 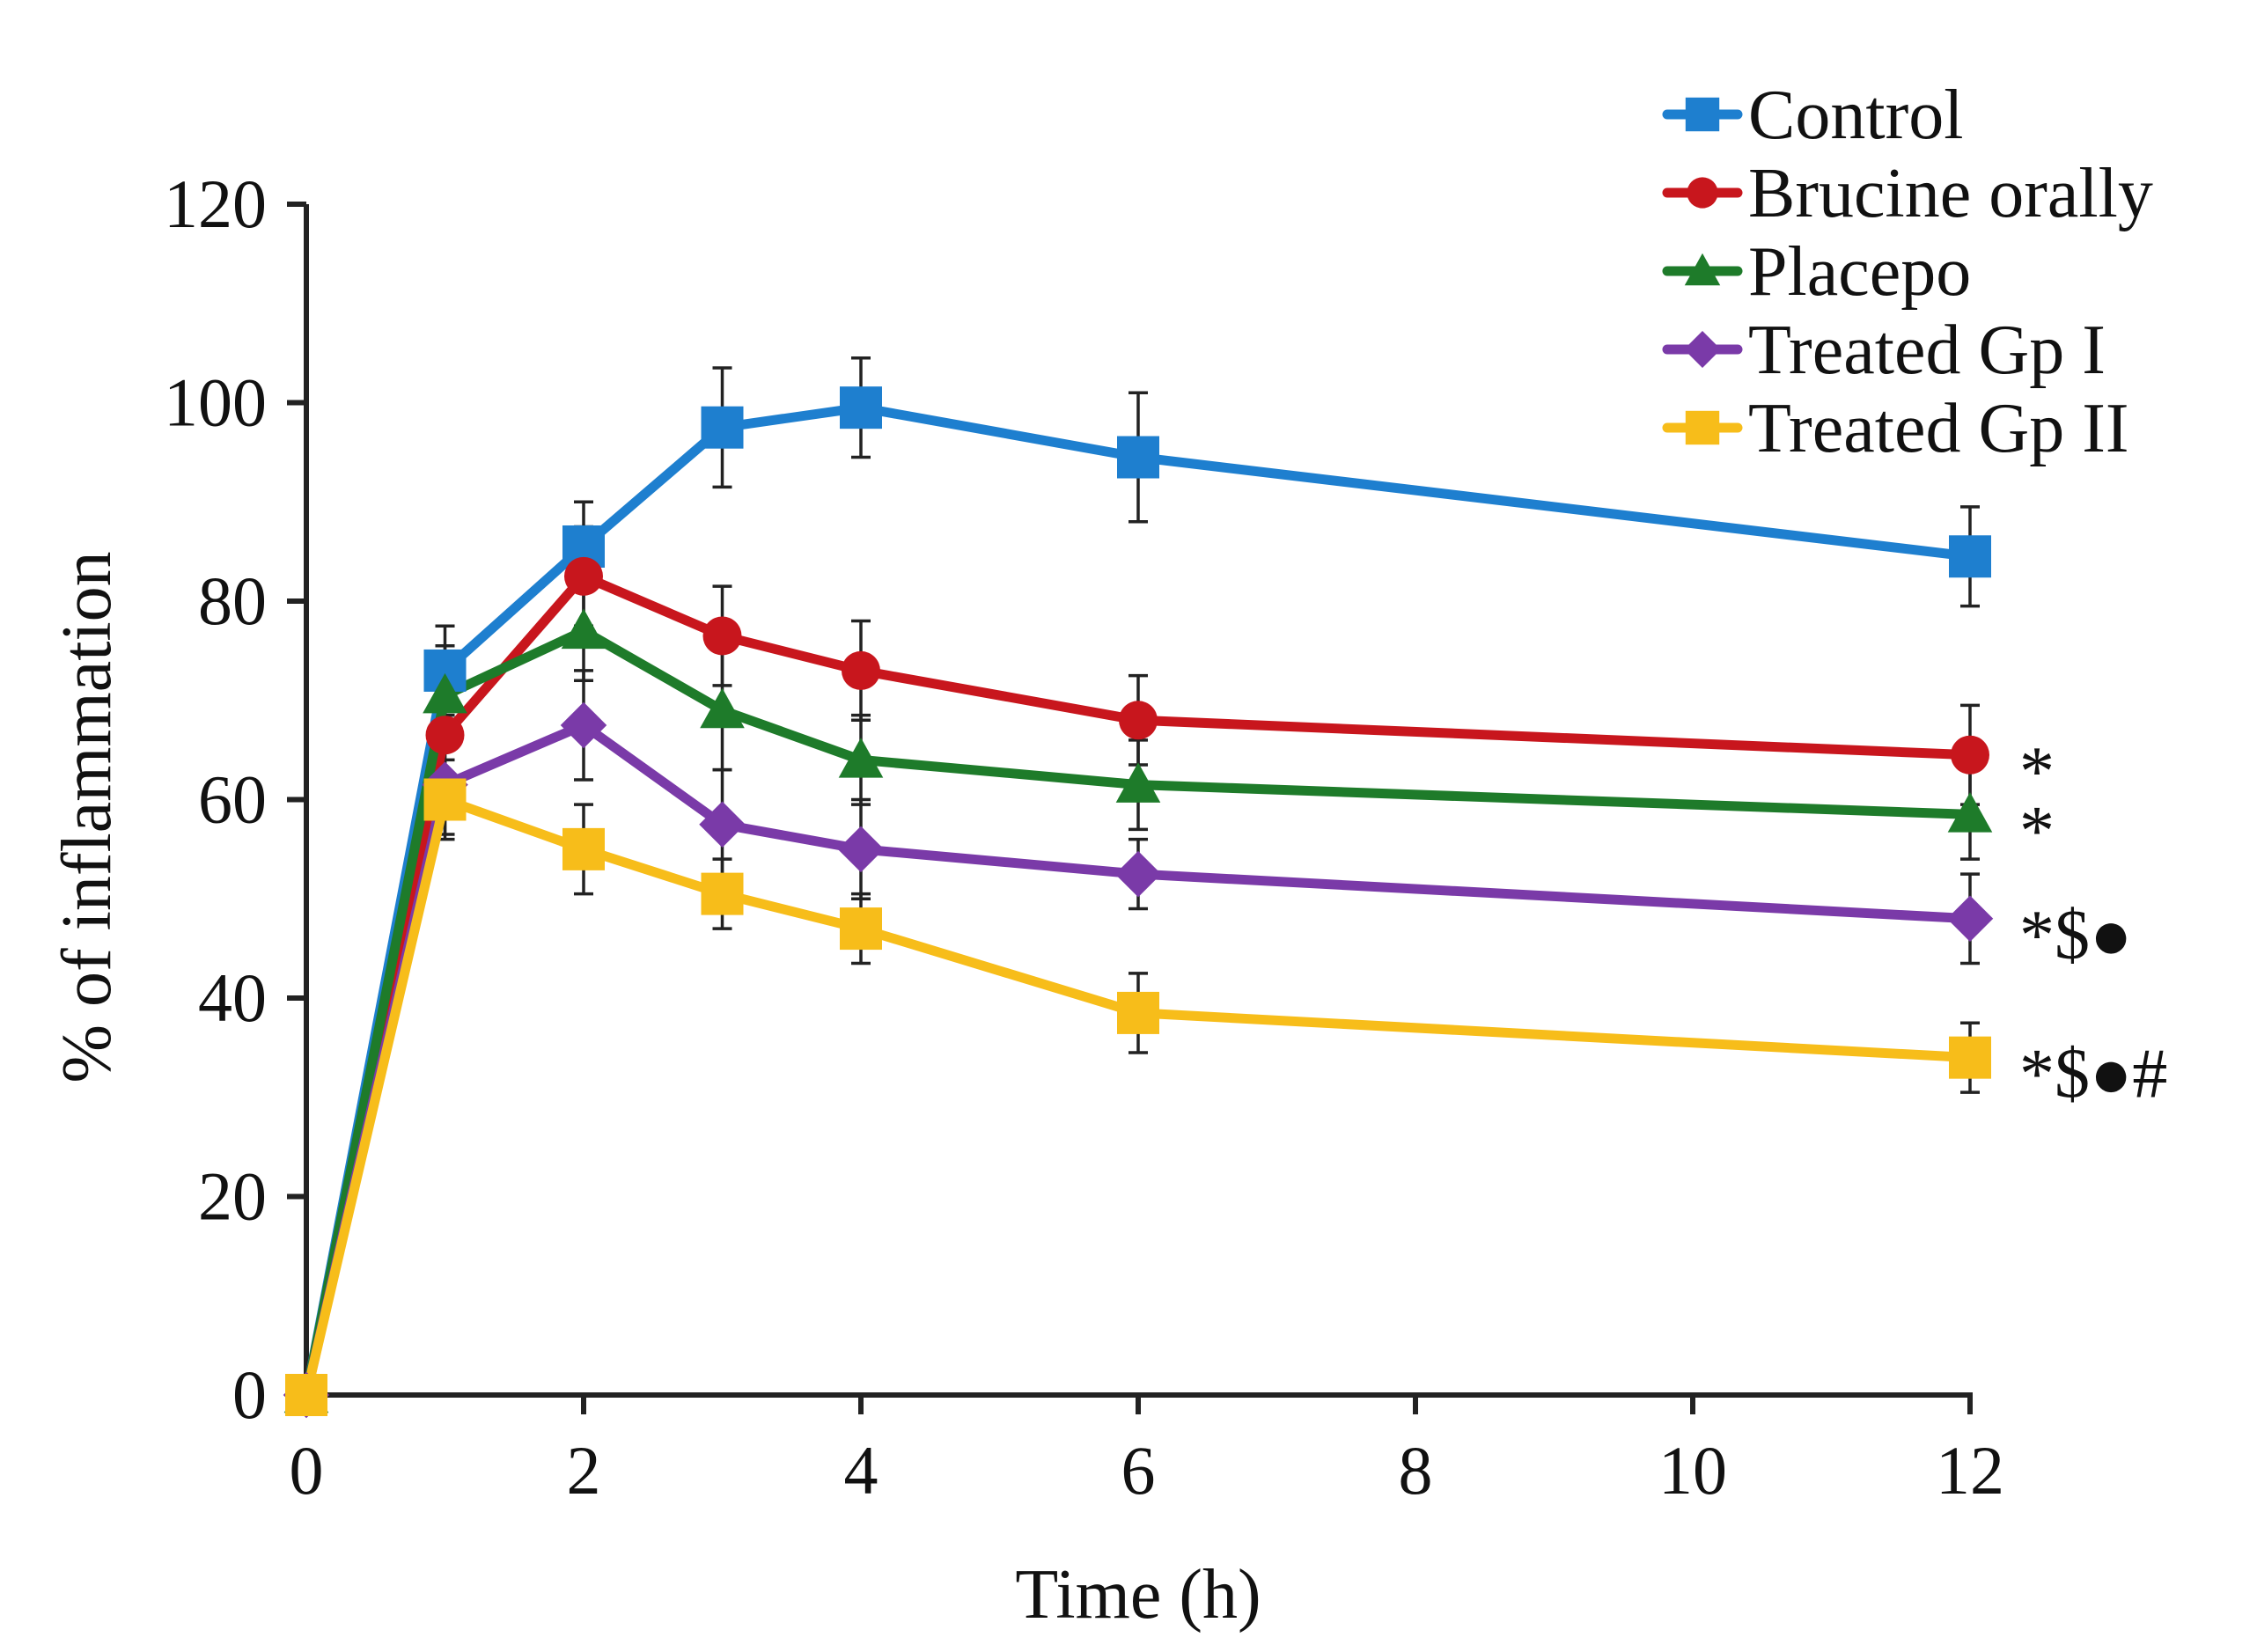 What do you see at coordinates (307, 1470) in the screenshot?
I see `x-tick-label: 0` at bounding box center [307, 1470].